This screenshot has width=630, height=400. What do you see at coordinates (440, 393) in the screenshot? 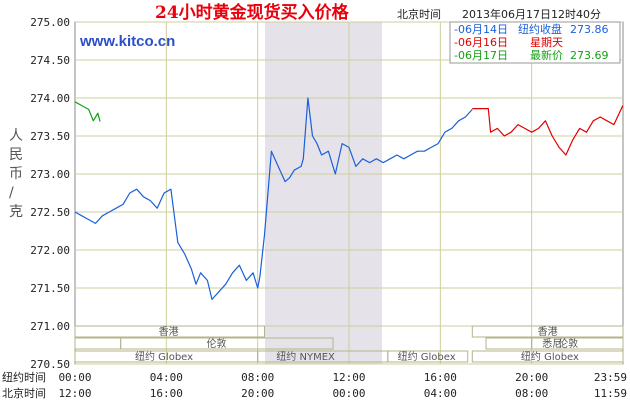
I see `x-tick-beijing: 04:00` at bounding box center [440, 393].